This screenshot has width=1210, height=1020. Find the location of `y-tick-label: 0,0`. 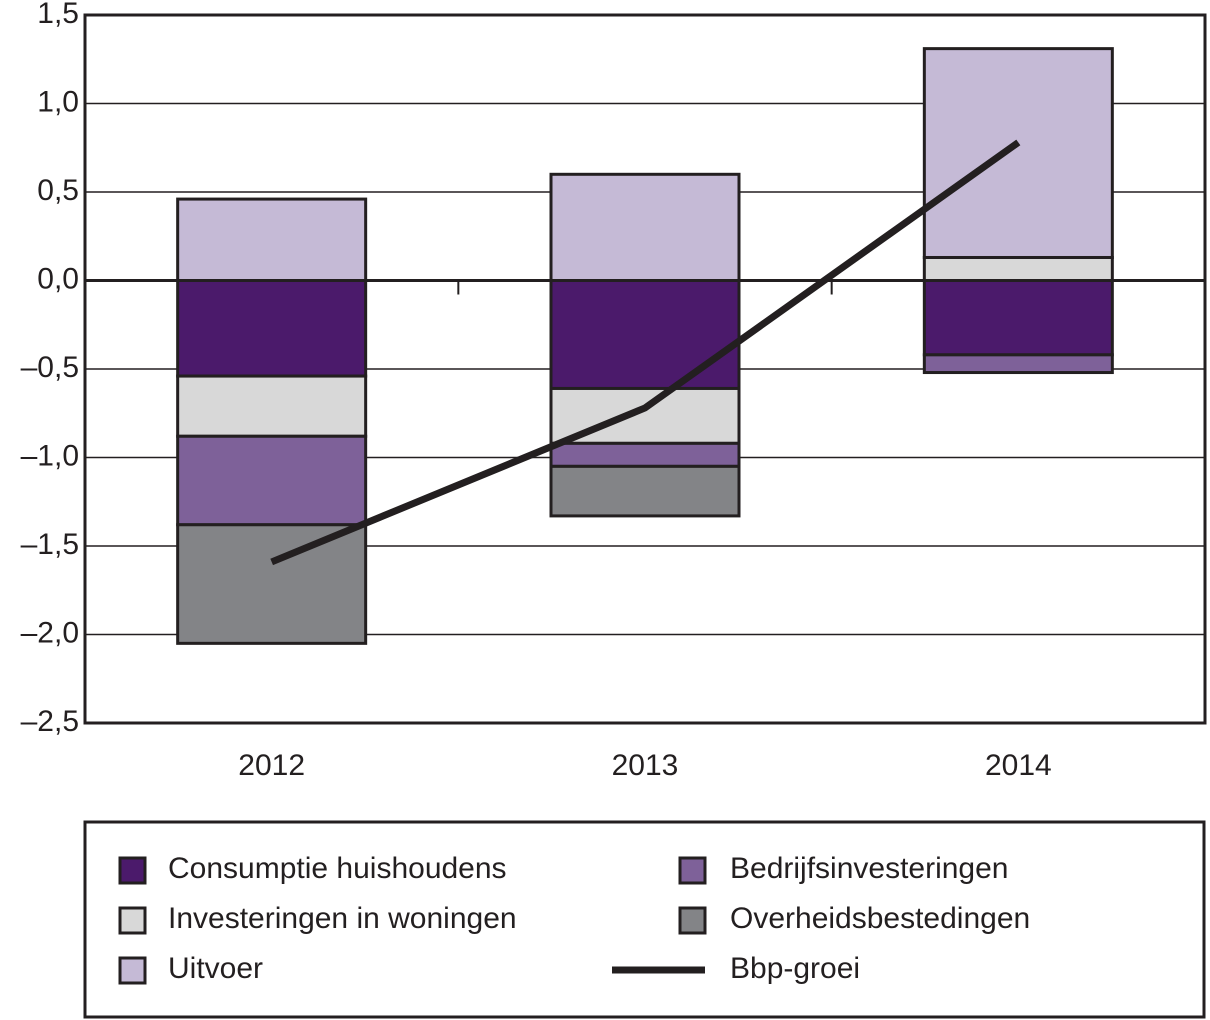

y-tick-label: 0,0 is located at coordinates (58, 278).